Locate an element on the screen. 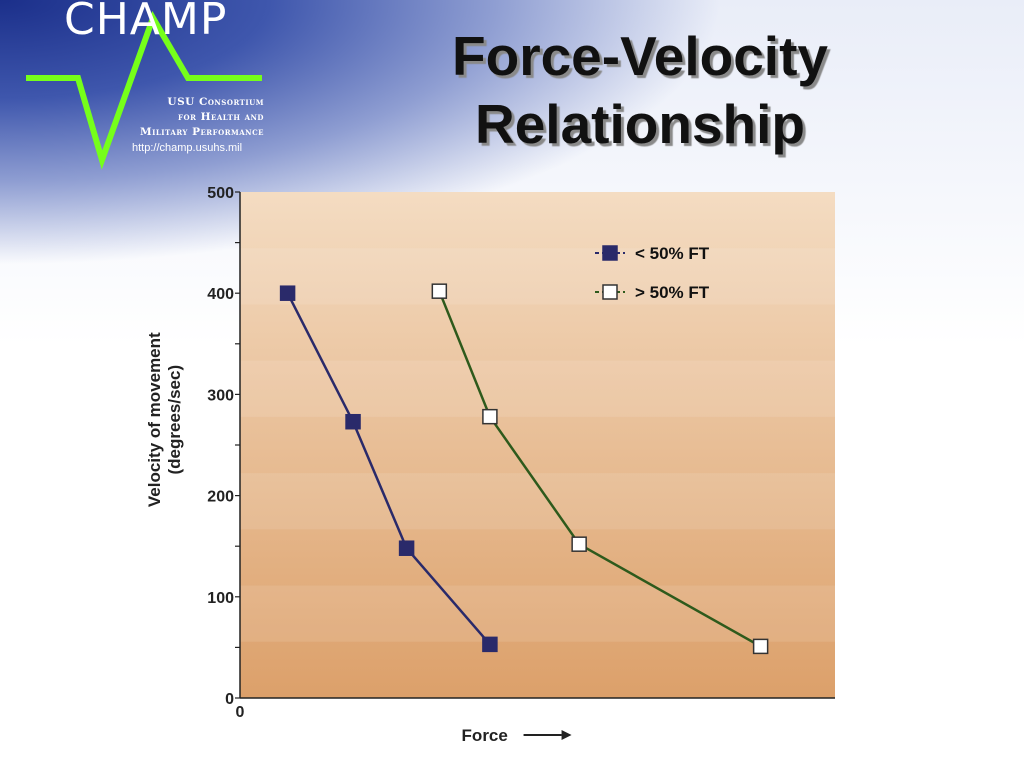  y-tick-label: 300 is located at coordinates (220, 395).